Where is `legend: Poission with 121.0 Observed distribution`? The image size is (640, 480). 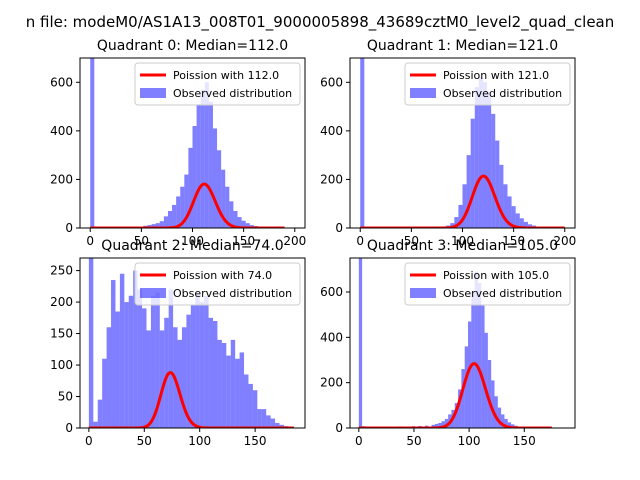
legend: Poission with 121.0 Observed distribution is located at coordinates (487, 84).